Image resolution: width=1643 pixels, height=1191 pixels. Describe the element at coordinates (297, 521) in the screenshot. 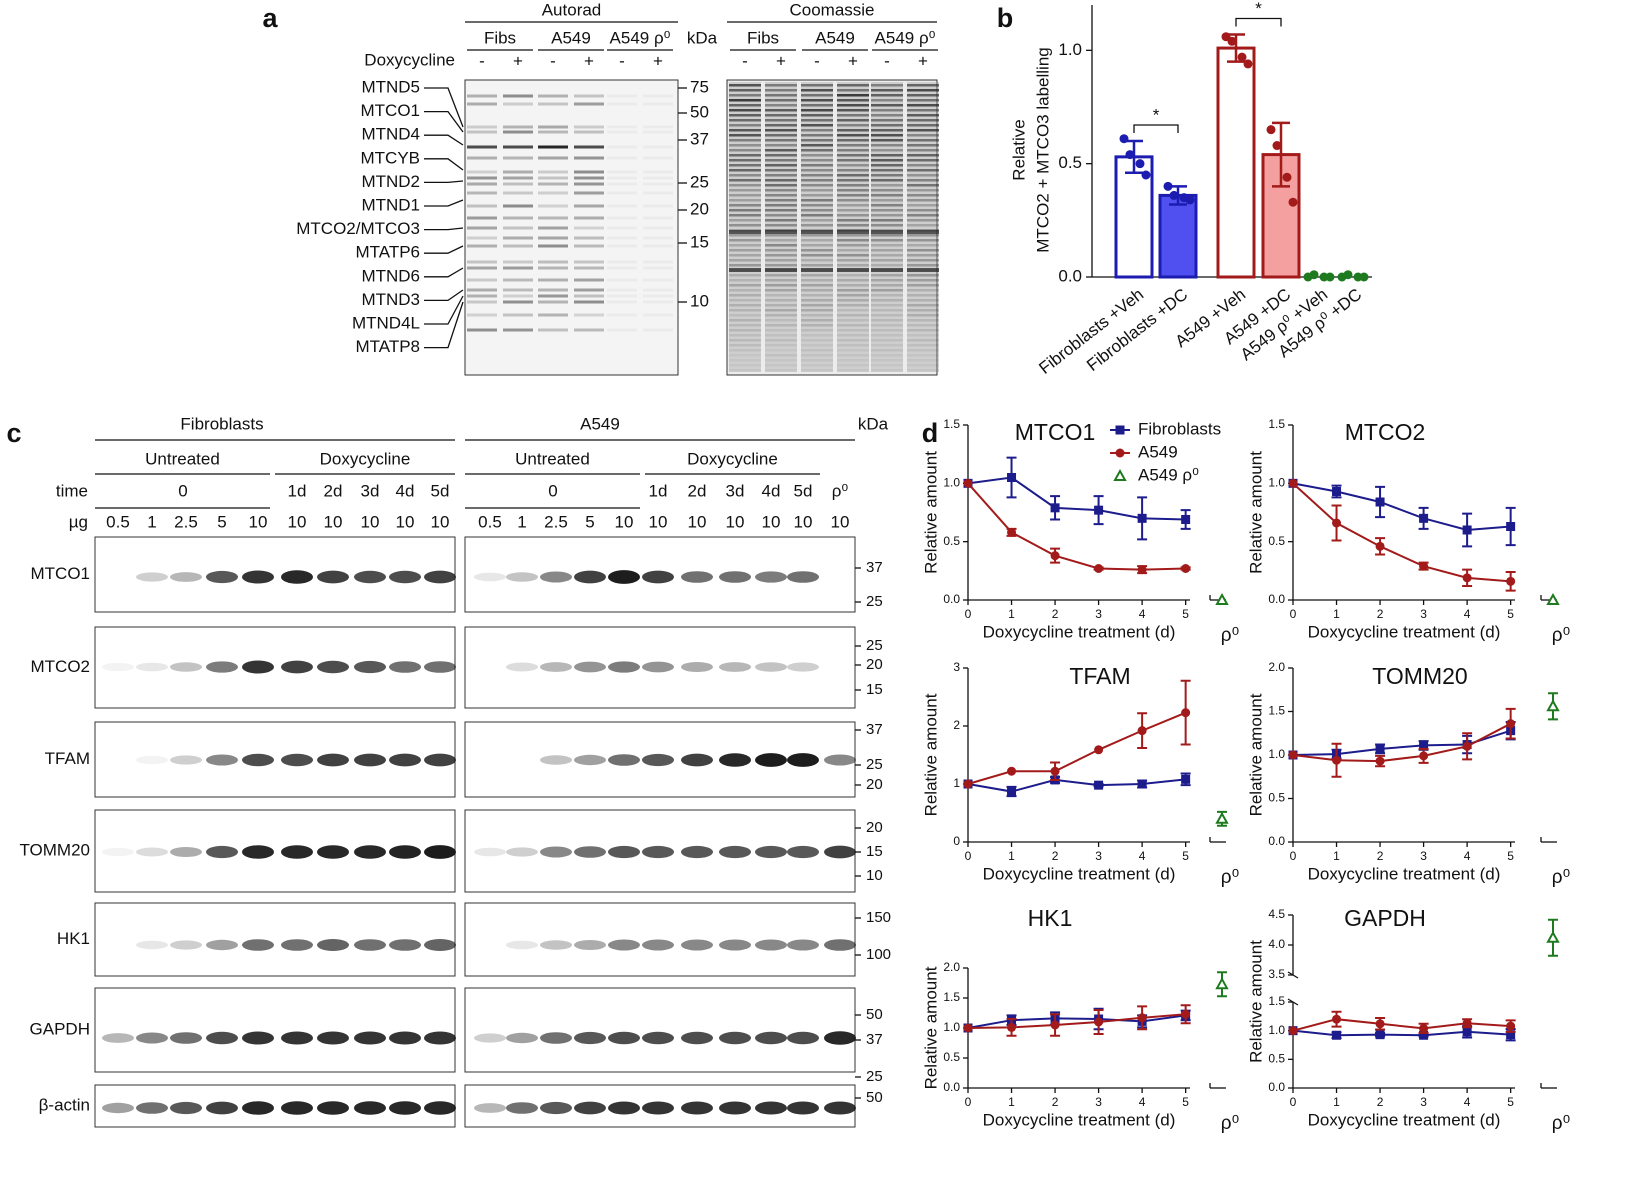

I see `amount: 10` at that location.